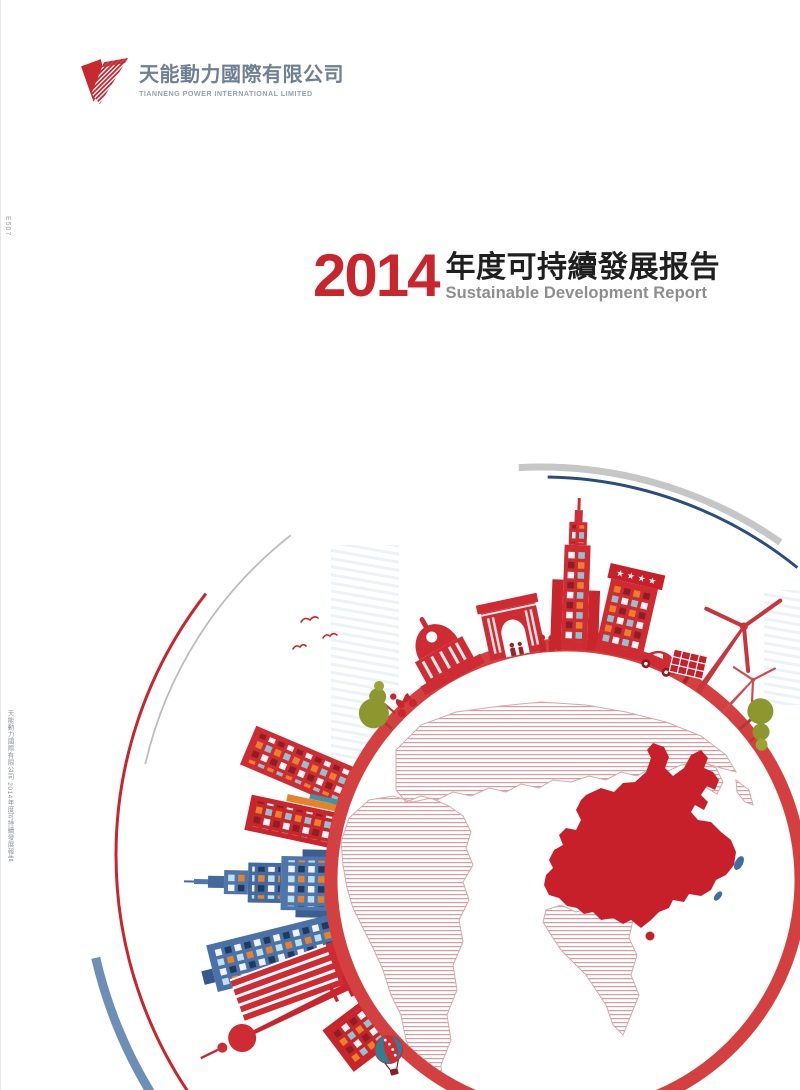 The height and width of the screenshot is (1090, 800). What do you see at coordinates (104, 81) in the screenshot?
I see `tianneng-v-logo-icon` at bounding box center [104, 81].